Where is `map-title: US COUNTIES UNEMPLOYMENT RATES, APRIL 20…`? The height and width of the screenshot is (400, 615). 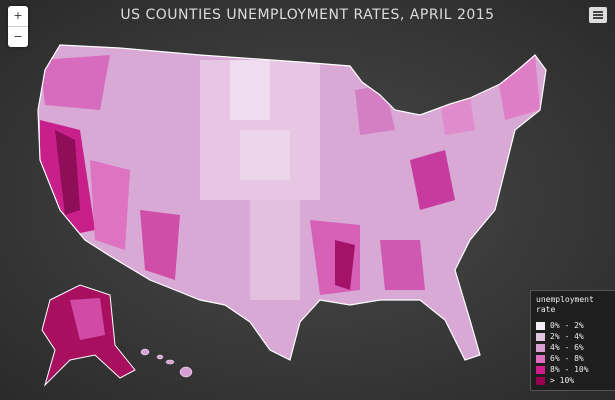 map-title: US COUNTIES UNEMPLOYMENT RATES, APRIL 20… is located at coordinates (307, 15).